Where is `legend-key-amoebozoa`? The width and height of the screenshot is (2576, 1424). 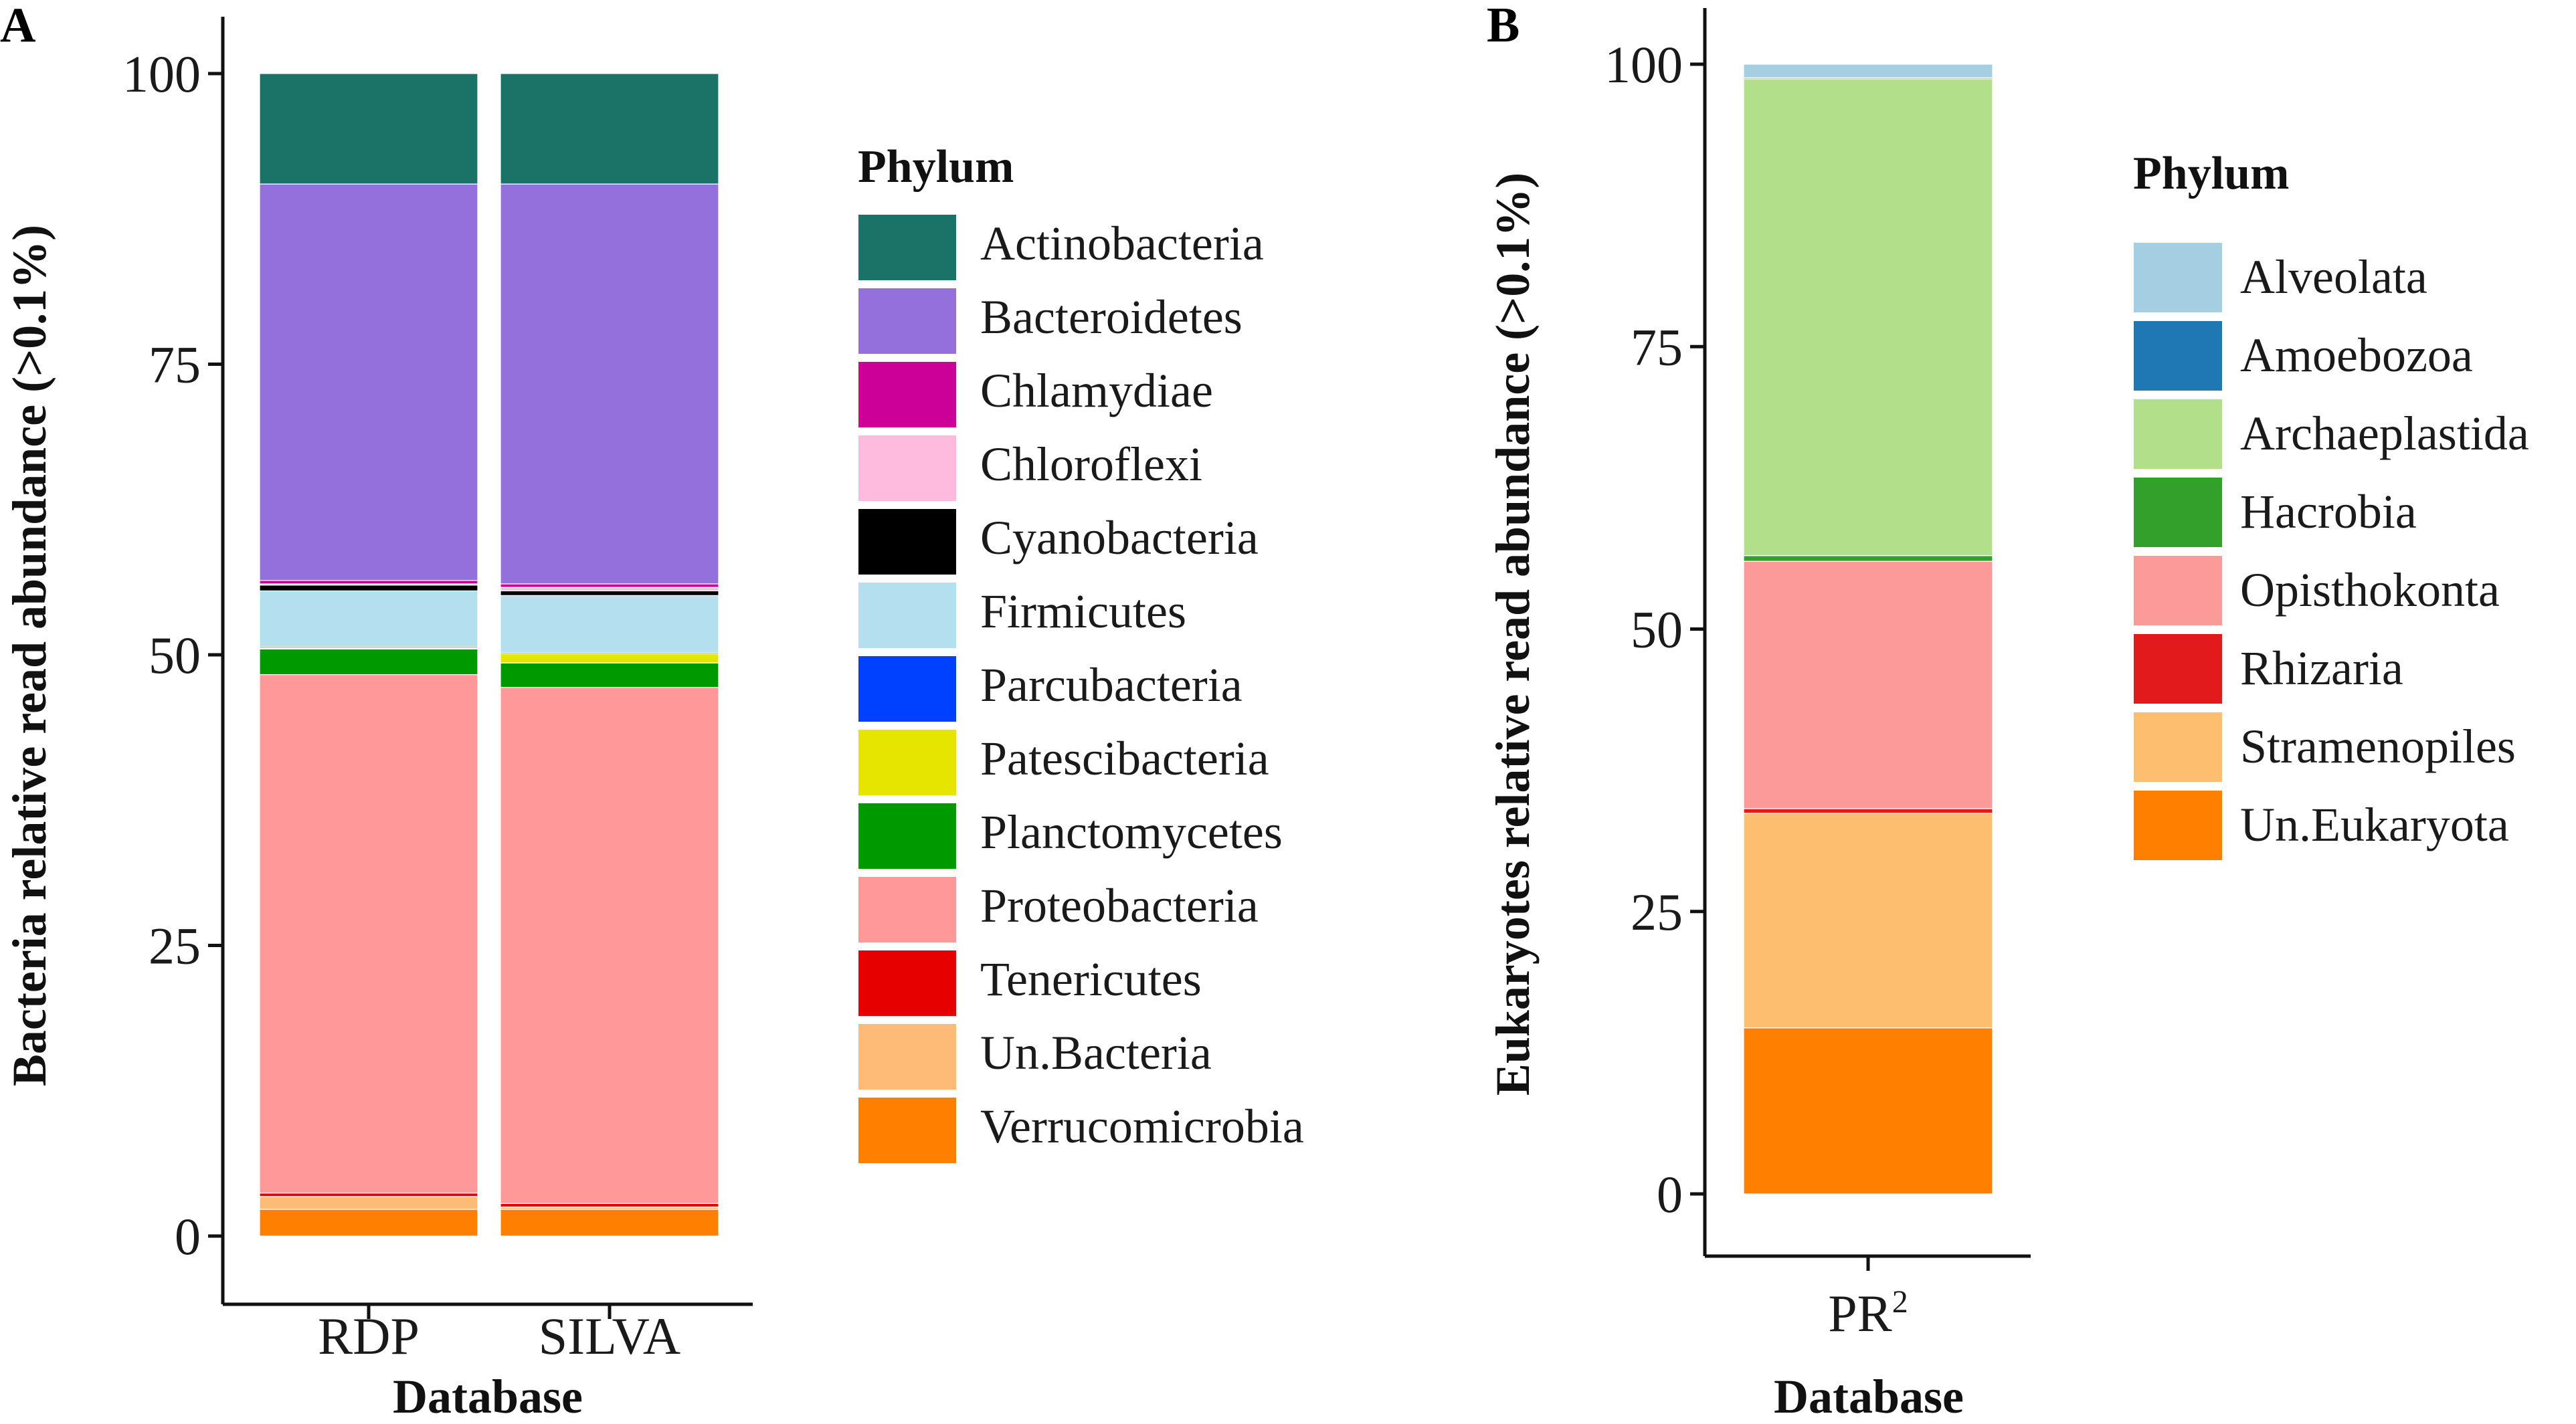
legend-key-amoebozoa is located at coordinates (2177, 356).